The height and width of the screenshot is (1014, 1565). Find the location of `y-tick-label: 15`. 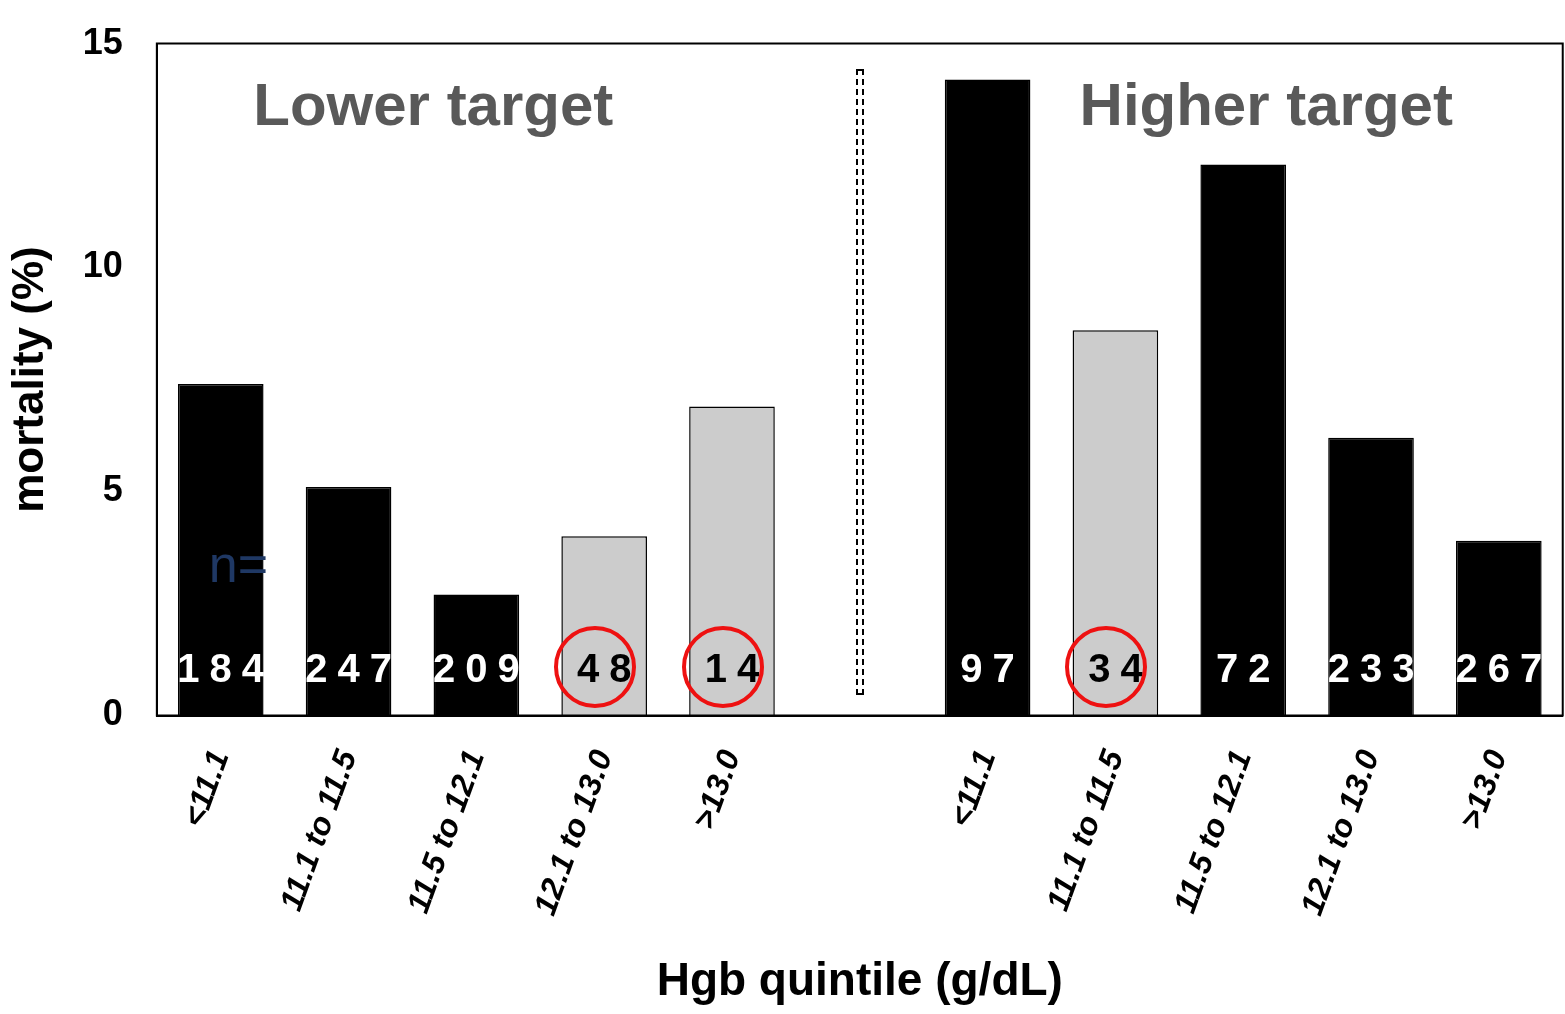

y-tick-label: 15 is located at coordinates (102, 41).